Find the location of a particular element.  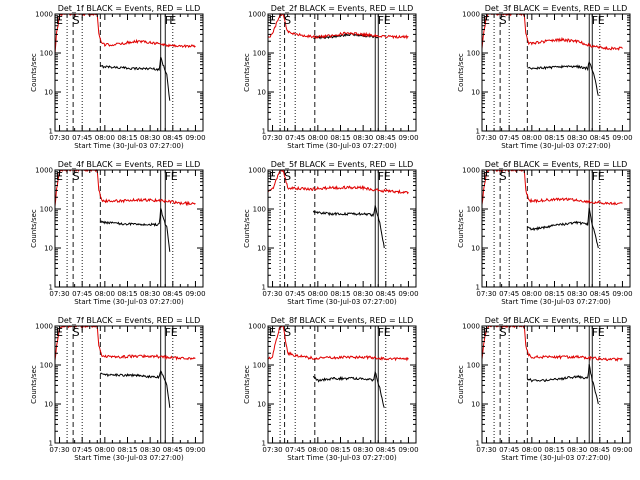

panel-title: Det_2f BLACK = Events, RED = LLD is located at coordinates (342, 8).